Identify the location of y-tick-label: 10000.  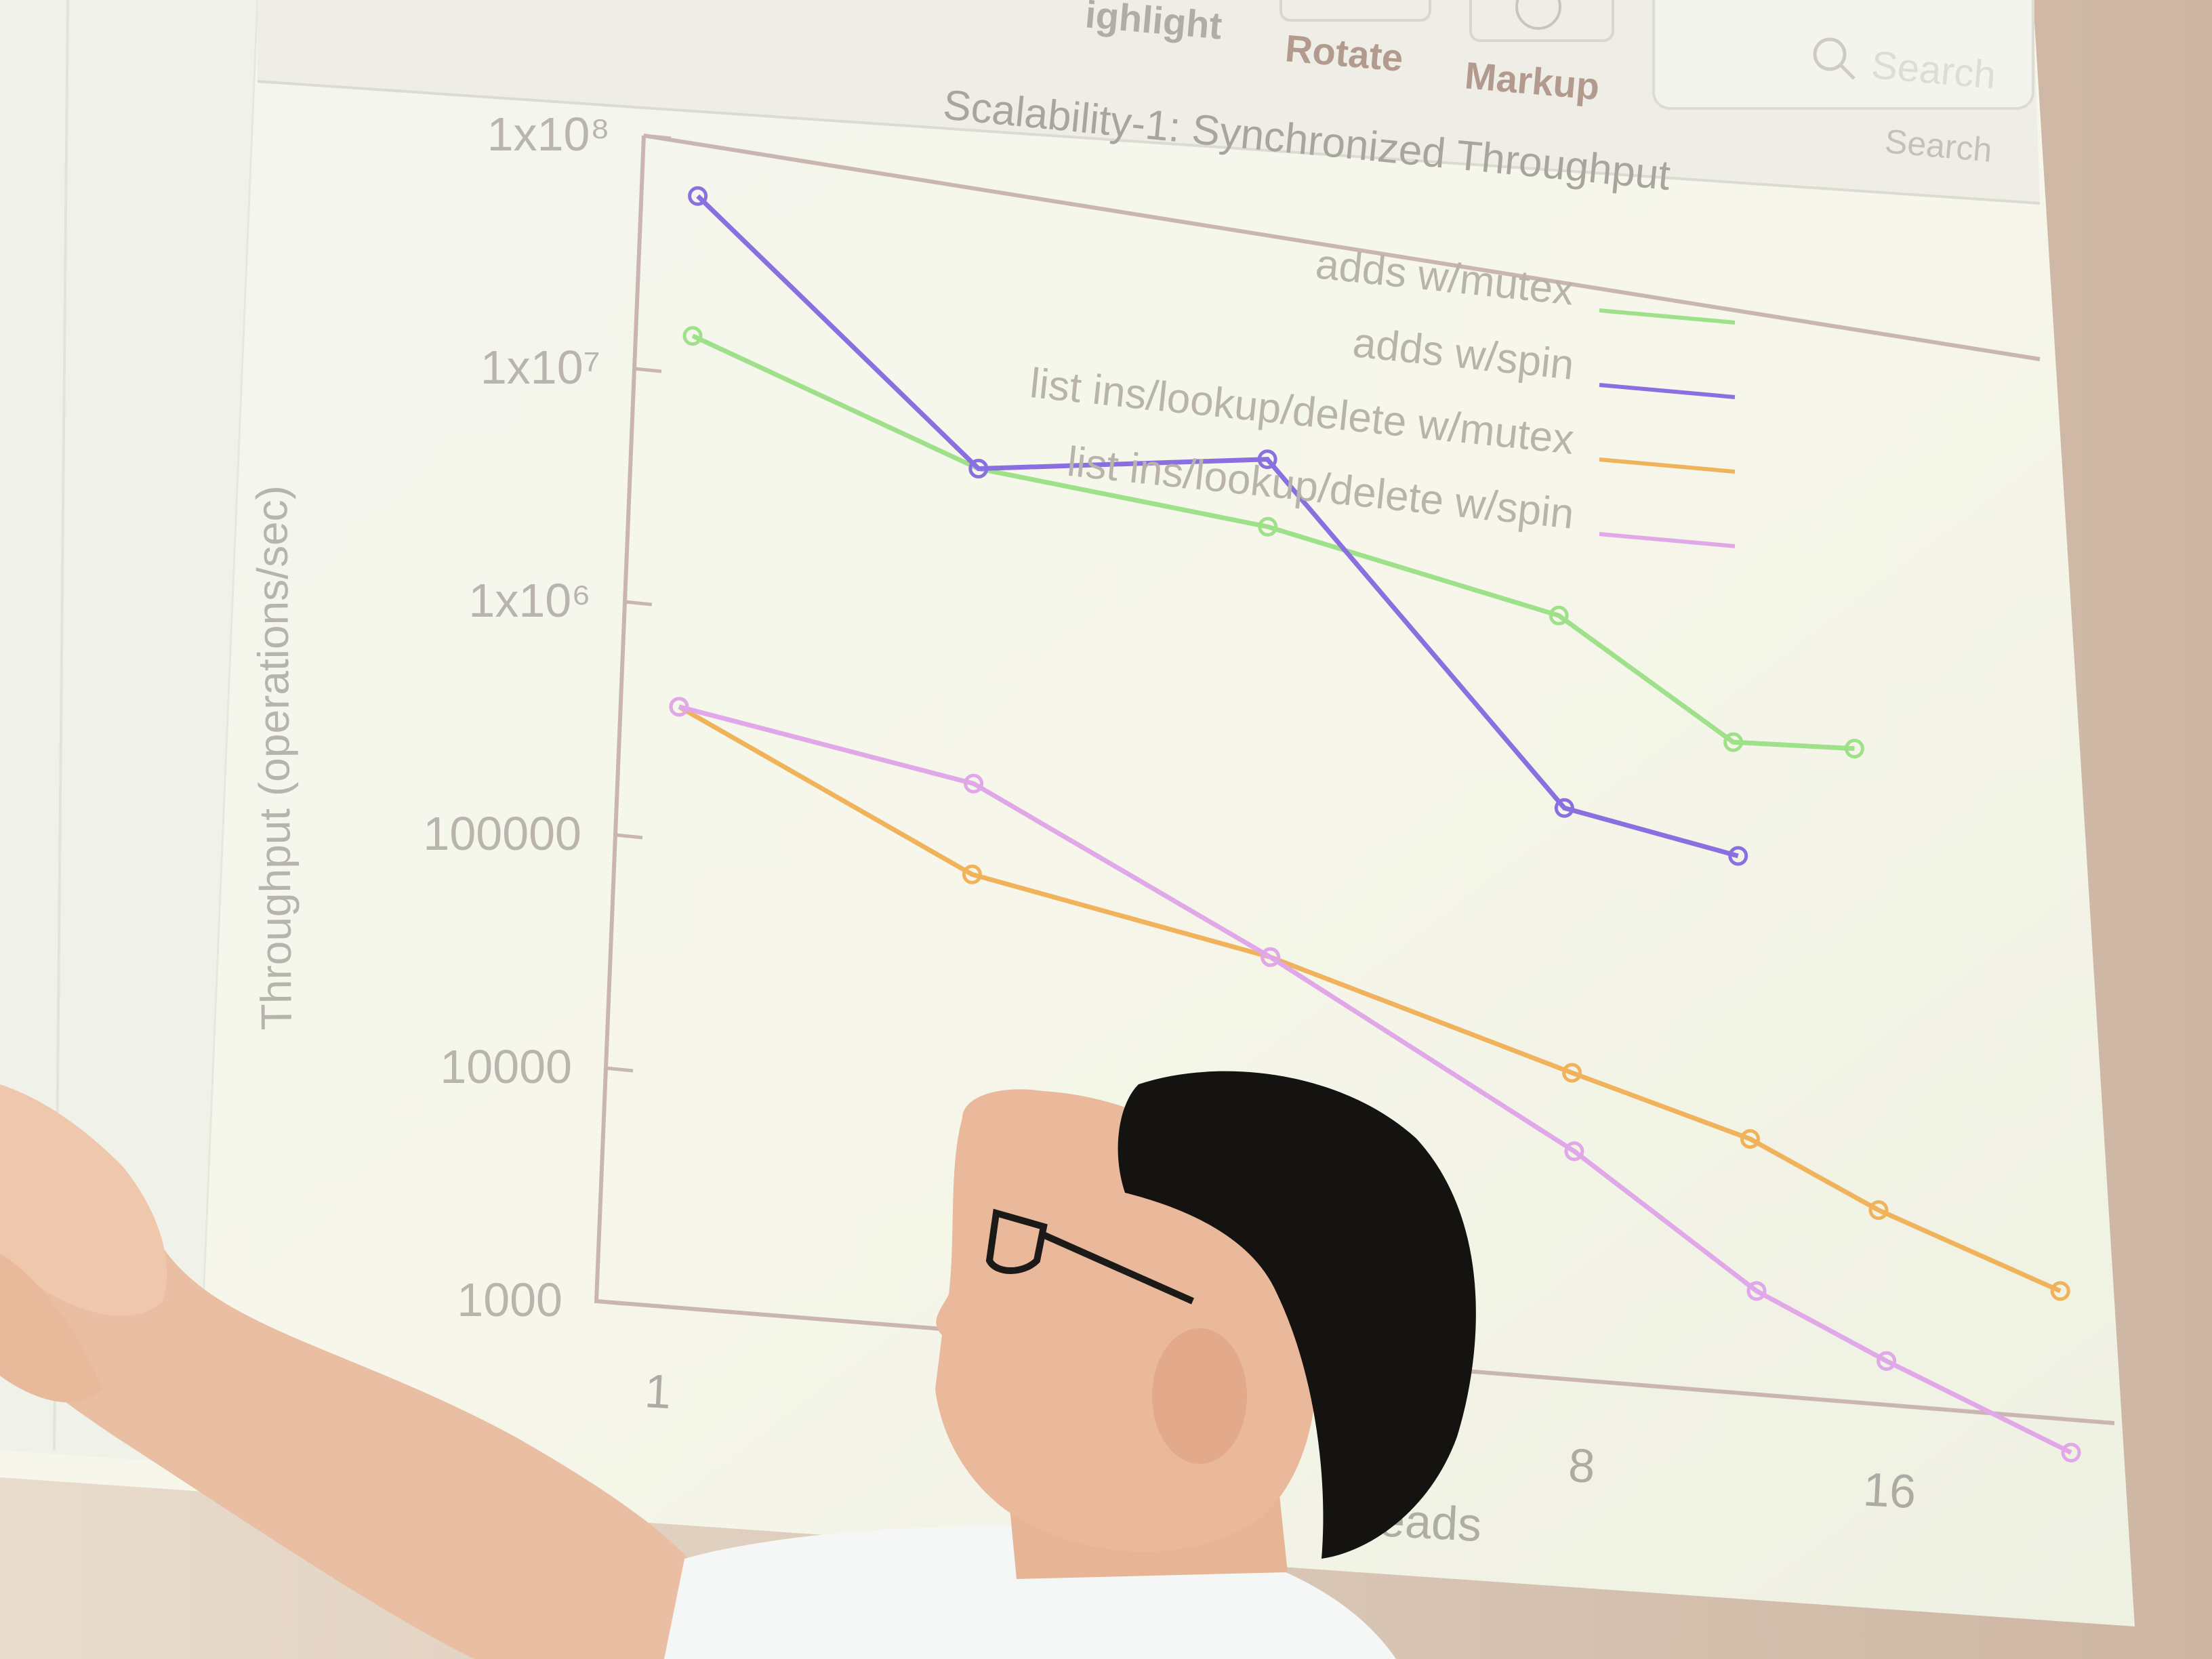
(506, 1066).